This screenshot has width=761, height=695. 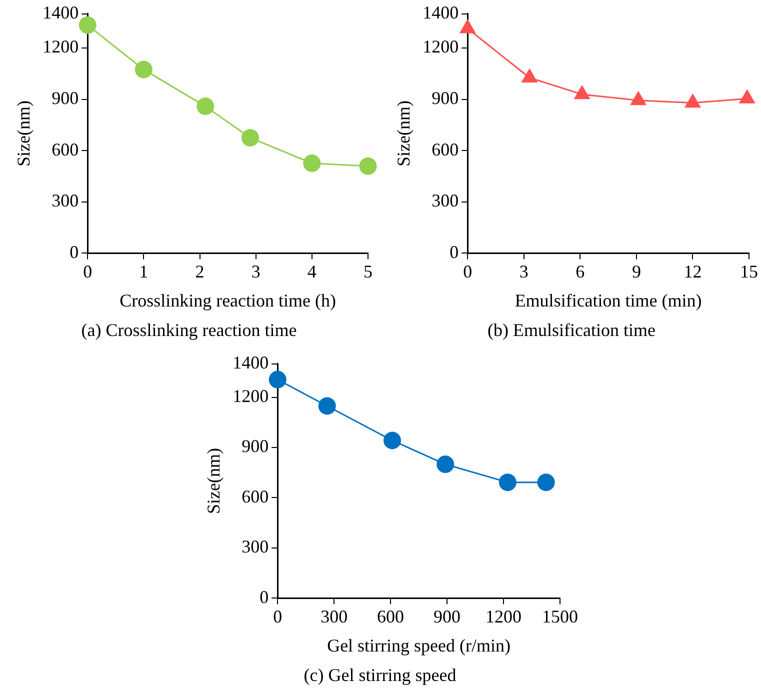 I want to click on x-tick-label: 4, so click(x=311, y=272).